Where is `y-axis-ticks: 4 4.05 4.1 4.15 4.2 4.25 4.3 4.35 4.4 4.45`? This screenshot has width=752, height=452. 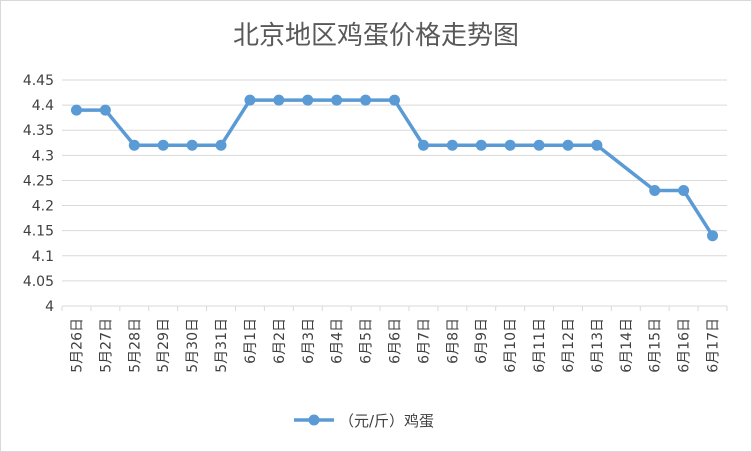 y-axis-ticks: 4 4.05 4.1 4.15 4.2 4.25 4.3 4.35 4.4 4.45 is located at coordinates (38, 194).